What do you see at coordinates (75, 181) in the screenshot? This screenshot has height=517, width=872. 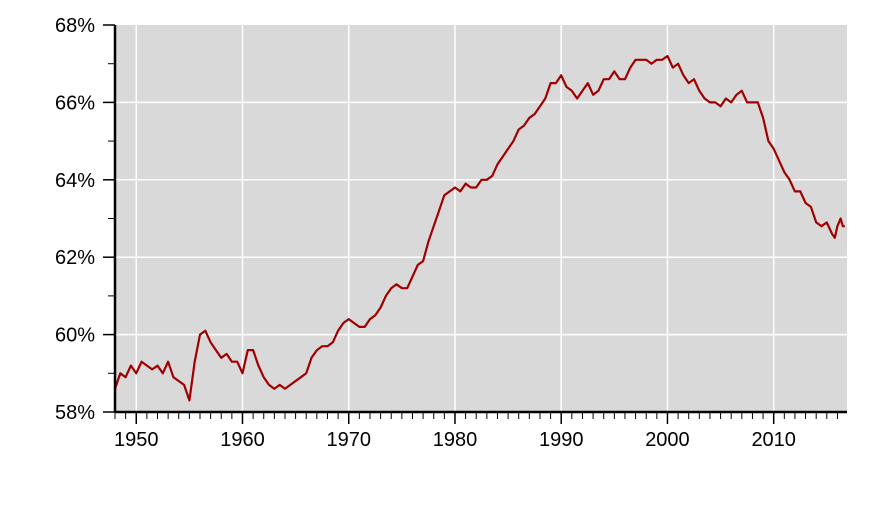 I see `y-tick-label: 64%` at bounding box center [75, 181].